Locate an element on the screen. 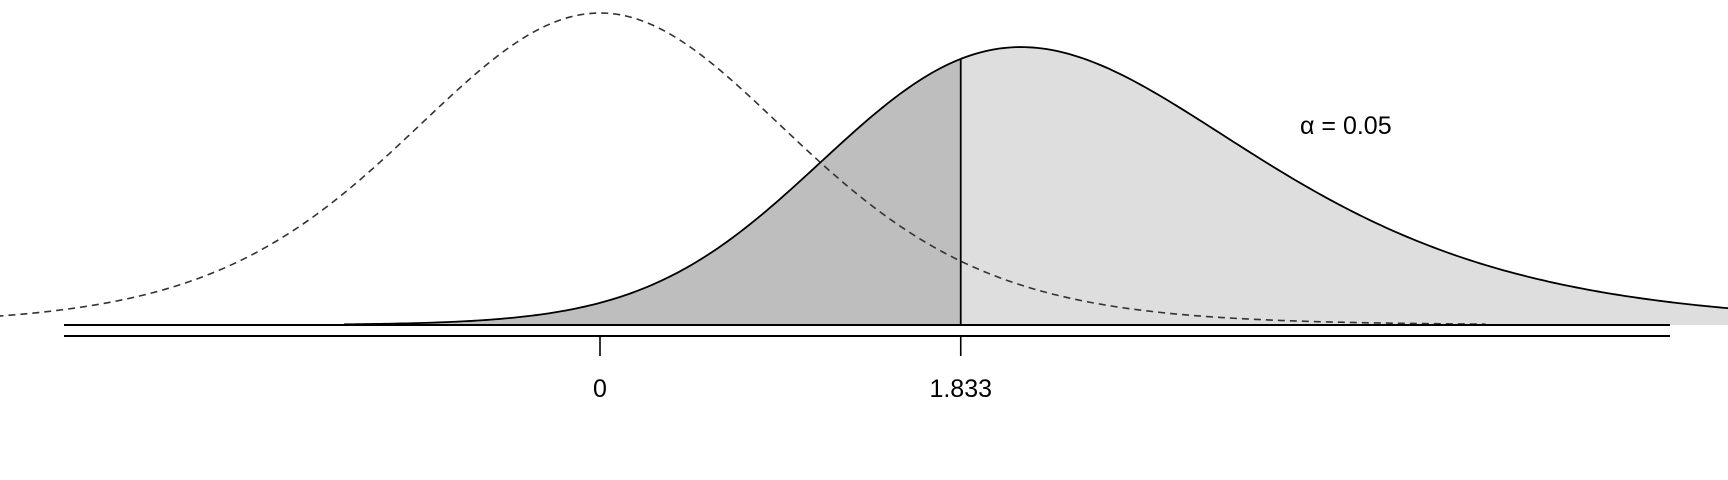  tick-label-0: 0 is located at coordinates (600, 389).